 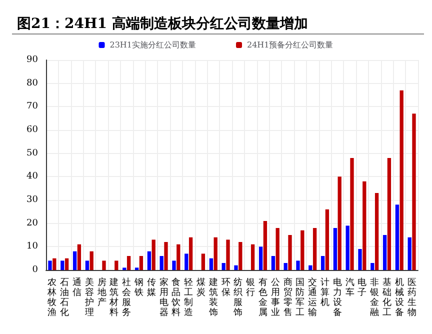 I want to click on x-tick-label: 轻工制造, so click(x=189, y=297).